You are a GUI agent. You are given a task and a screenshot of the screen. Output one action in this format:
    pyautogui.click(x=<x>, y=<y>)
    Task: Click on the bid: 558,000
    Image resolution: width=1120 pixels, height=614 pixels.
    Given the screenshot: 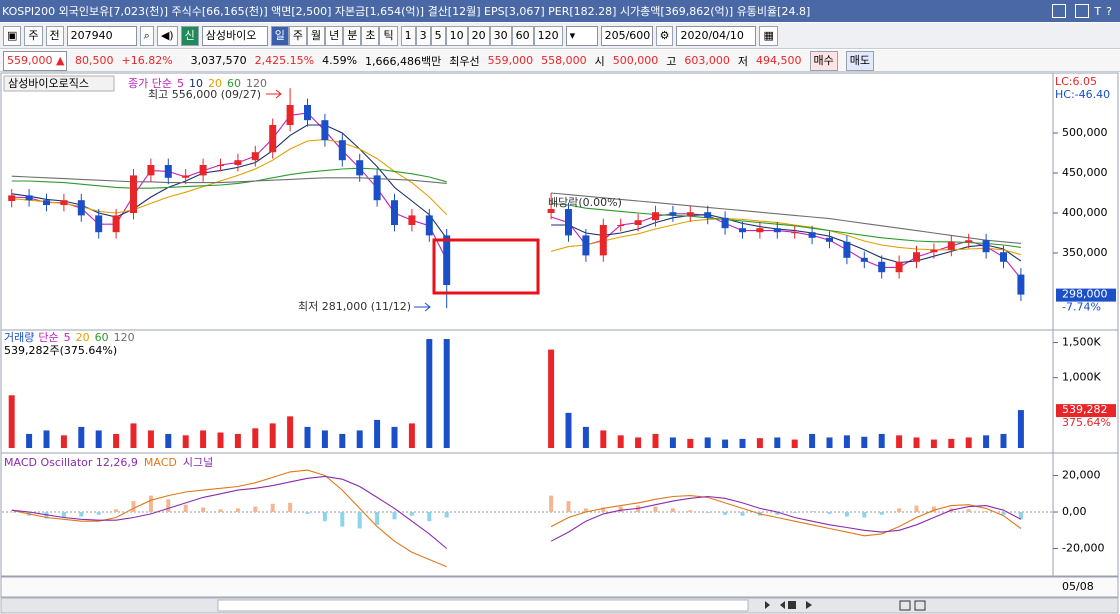 What is the action you would take?
    pyautogui.click(x=564, y=60)
    